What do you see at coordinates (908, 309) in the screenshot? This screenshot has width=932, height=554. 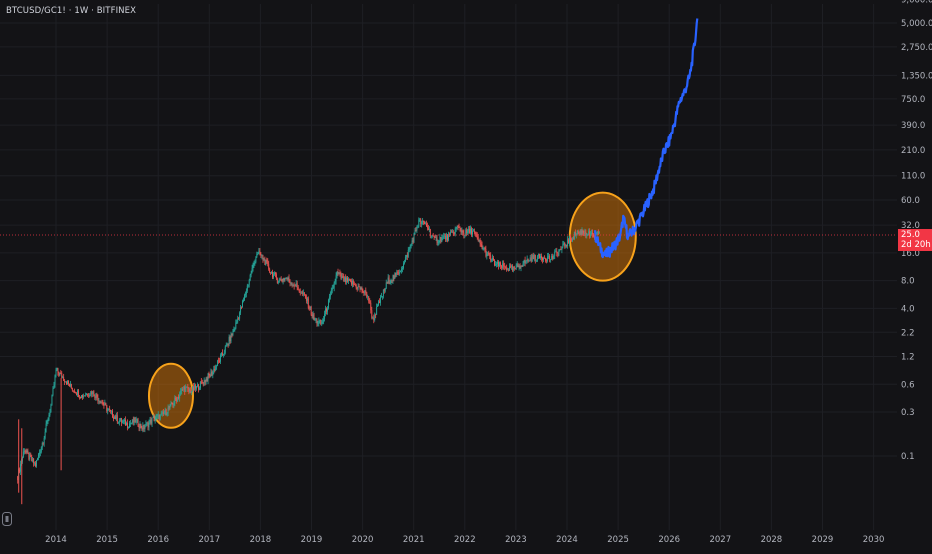 I see `price-tick-label: 4.0` at bounding box center [908, 309].